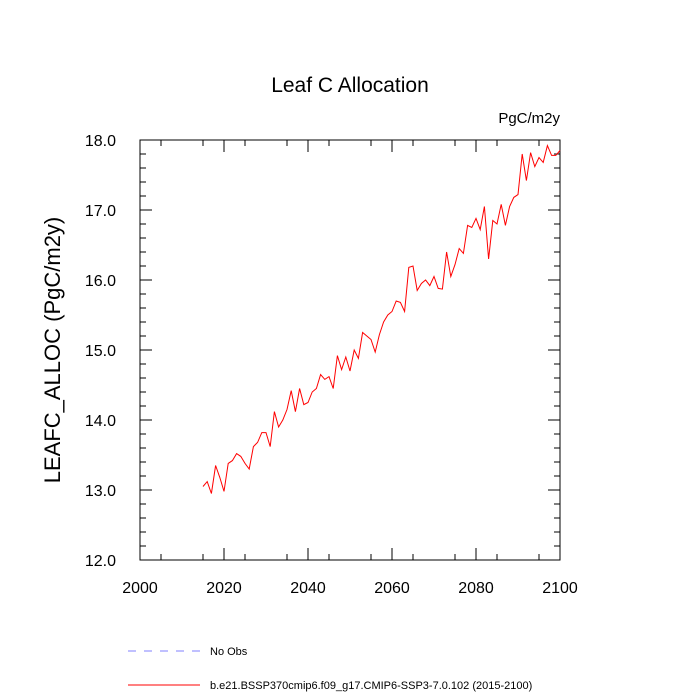 This screenshot has width=700, height=700. I want to click on x-tick-label: 2000, so click(140, 588).